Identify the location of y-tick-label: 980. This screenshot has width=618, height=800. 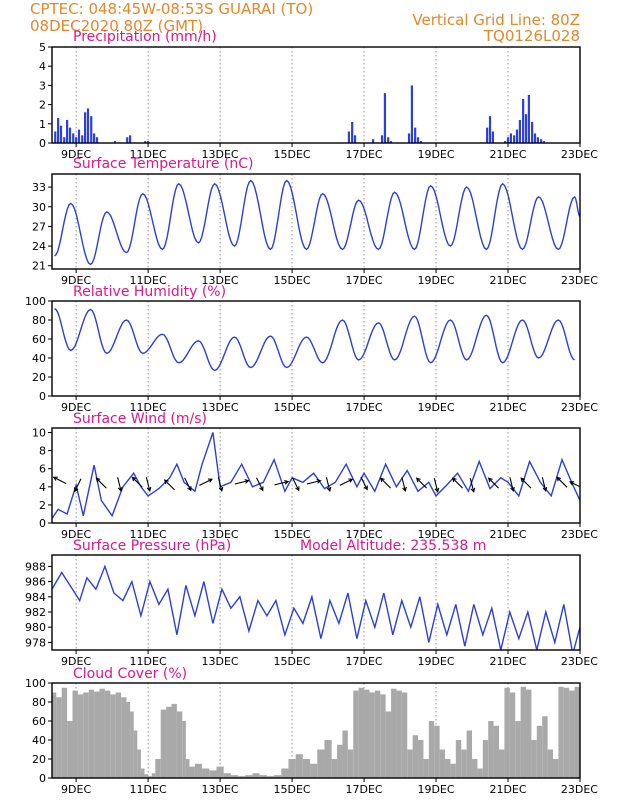
(35, 627).